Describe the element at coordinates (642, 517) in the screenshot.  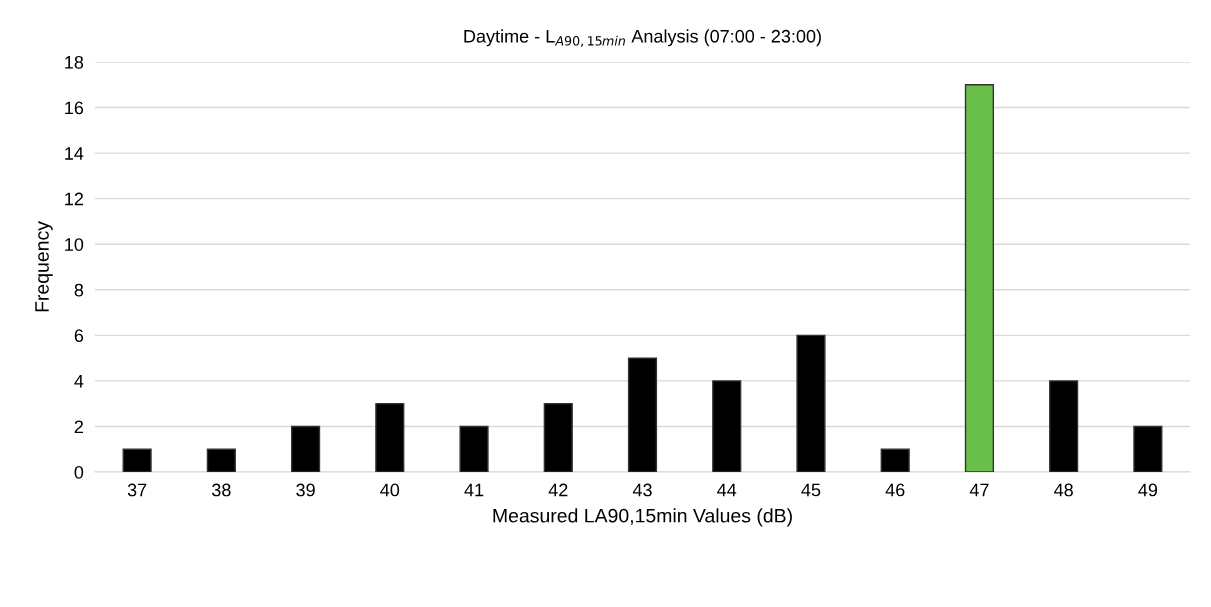
I see `x-axis-title: Measured LA90,15min Values (dB)` at that location.